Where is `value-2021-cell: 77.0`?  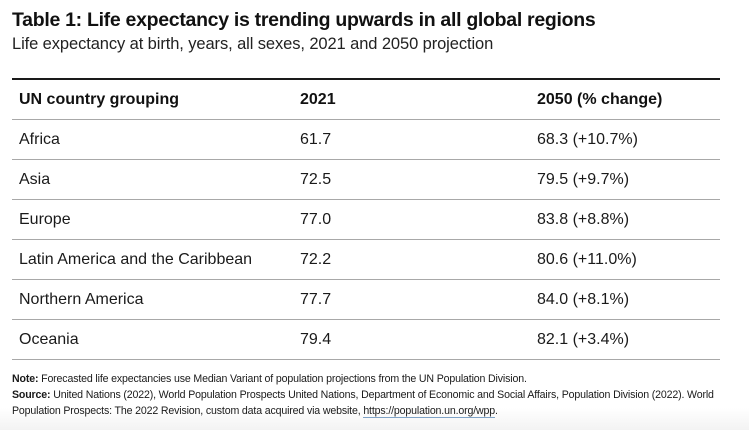 value-2021-cell: 77.0 is located at coordinates (316, 219).